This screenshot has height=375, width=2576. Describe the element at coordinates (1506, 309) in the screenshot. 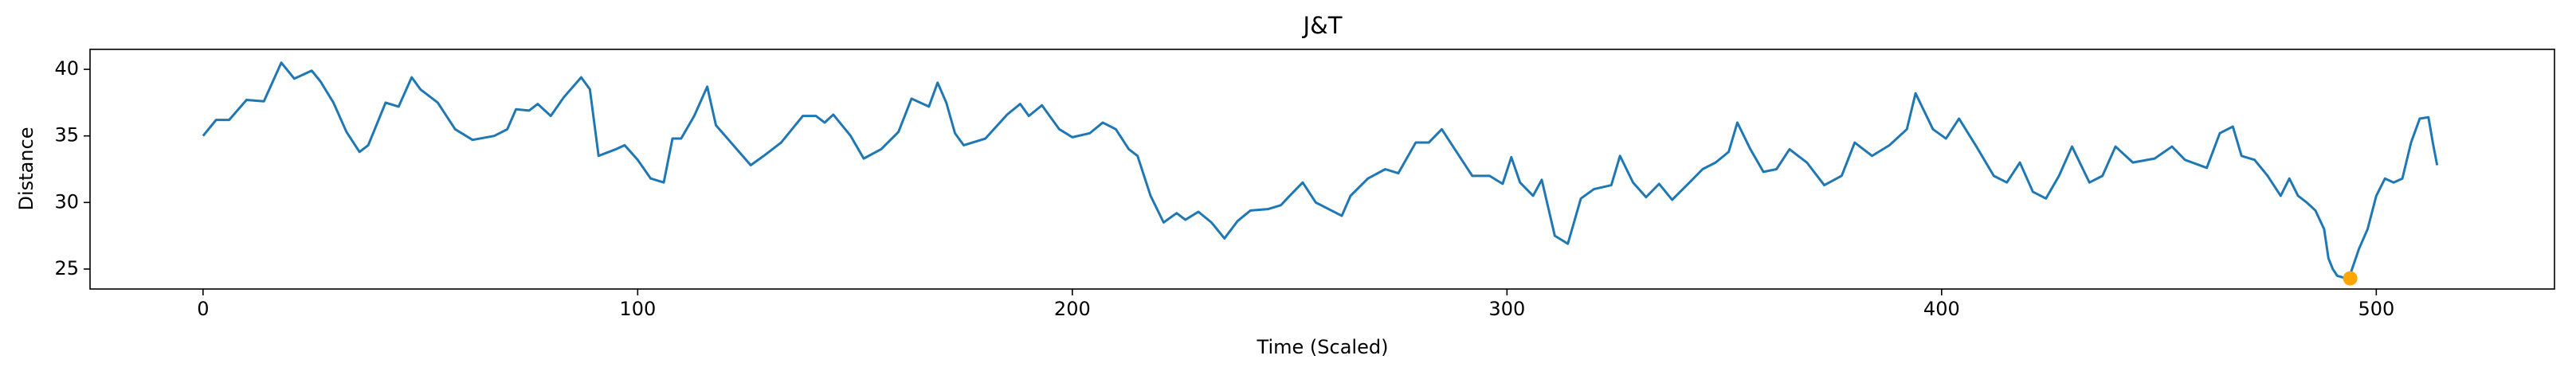

I see `x-tick-label: 300` at that location.